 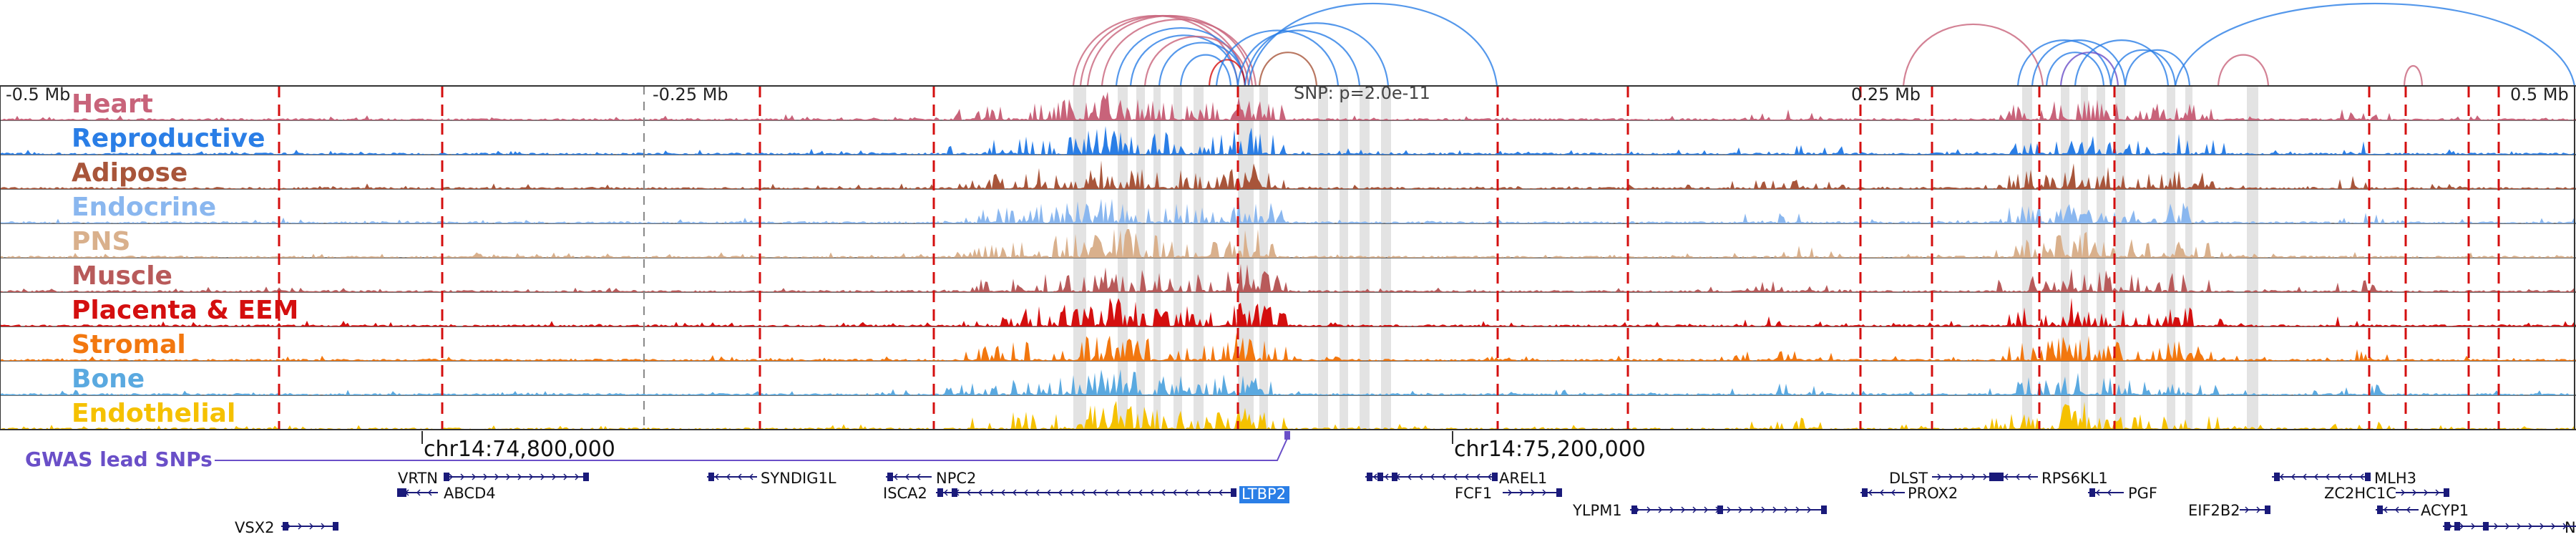 What do you see at coordinates (752, 448) in the screenshot?
I see `gwas-connector` at bounding box center [752, 448].